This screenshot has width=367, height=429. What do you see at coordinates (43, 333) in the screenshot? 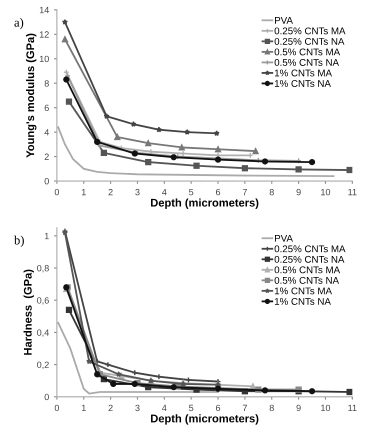
I see `y-tick-label: 0,4` at bounding box center [43, 333].